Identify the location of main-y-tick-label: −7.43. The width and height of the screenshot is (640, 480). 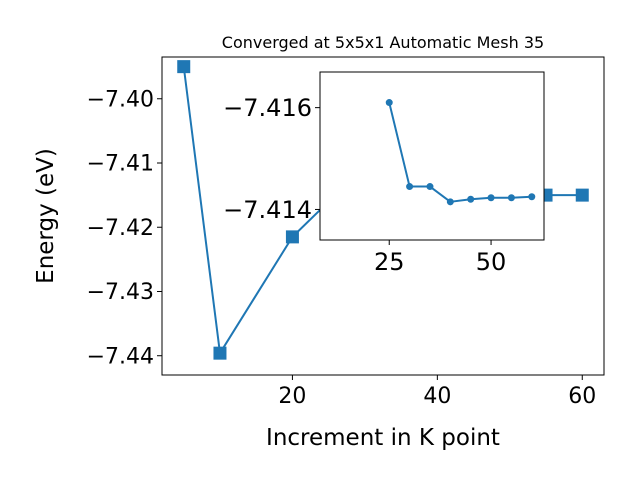
(120, 292).